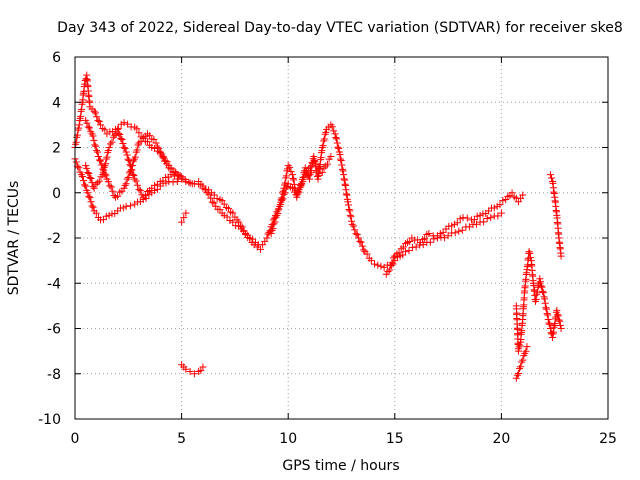  I want to click on series-track-m, so click(184, 217).